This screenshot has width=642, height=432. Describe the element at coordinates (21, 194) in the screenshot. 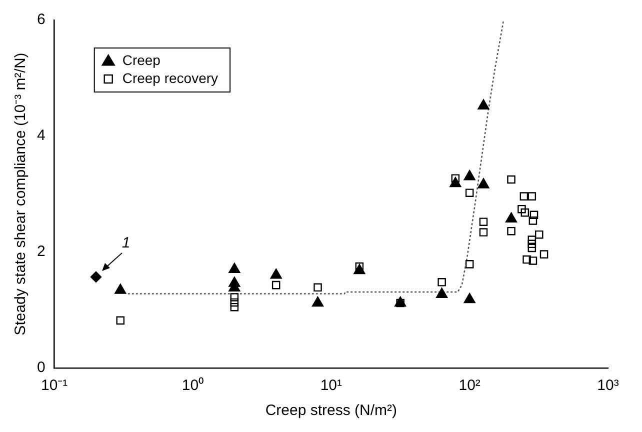

I see `y-axis-title: Steady state shear compliance (10⁻³ m²/N)` at that location.